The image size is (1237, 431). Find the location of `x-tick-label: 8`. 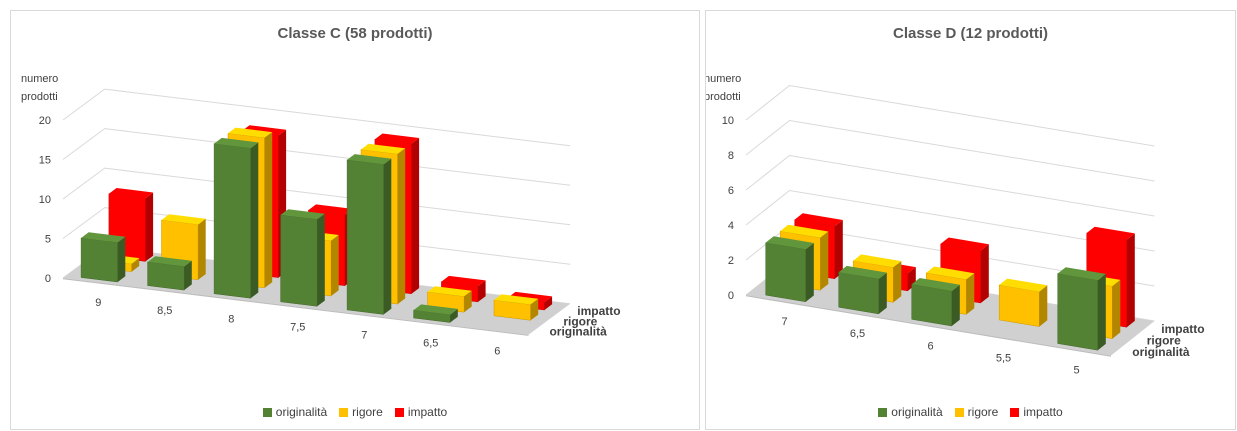

x-tick-label: 8 is located at coordinates (231, 319).